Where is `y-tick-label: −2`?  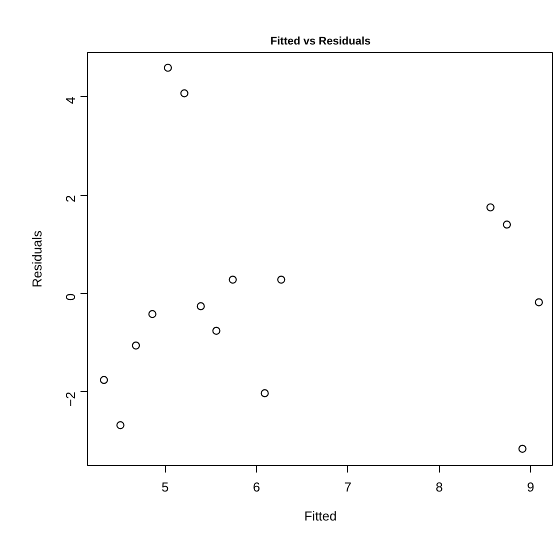
y-tick-label: −2 is located at coordinates (70, 399).